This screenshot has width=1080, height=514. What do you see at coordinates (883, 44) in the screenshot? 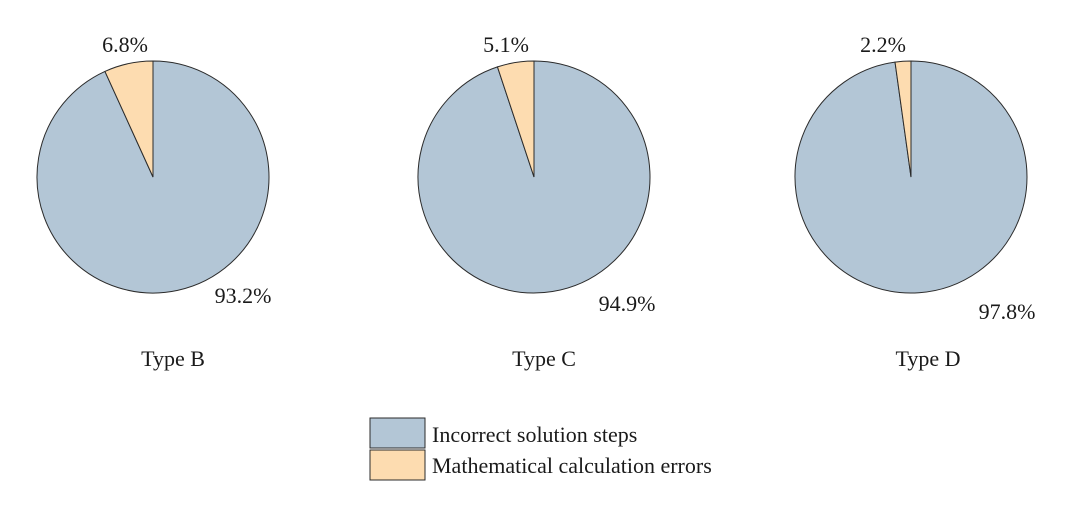
I see `data-label-type-d-mathematical-calculation-errors: 2.2%` at bounding box center [883, 44].